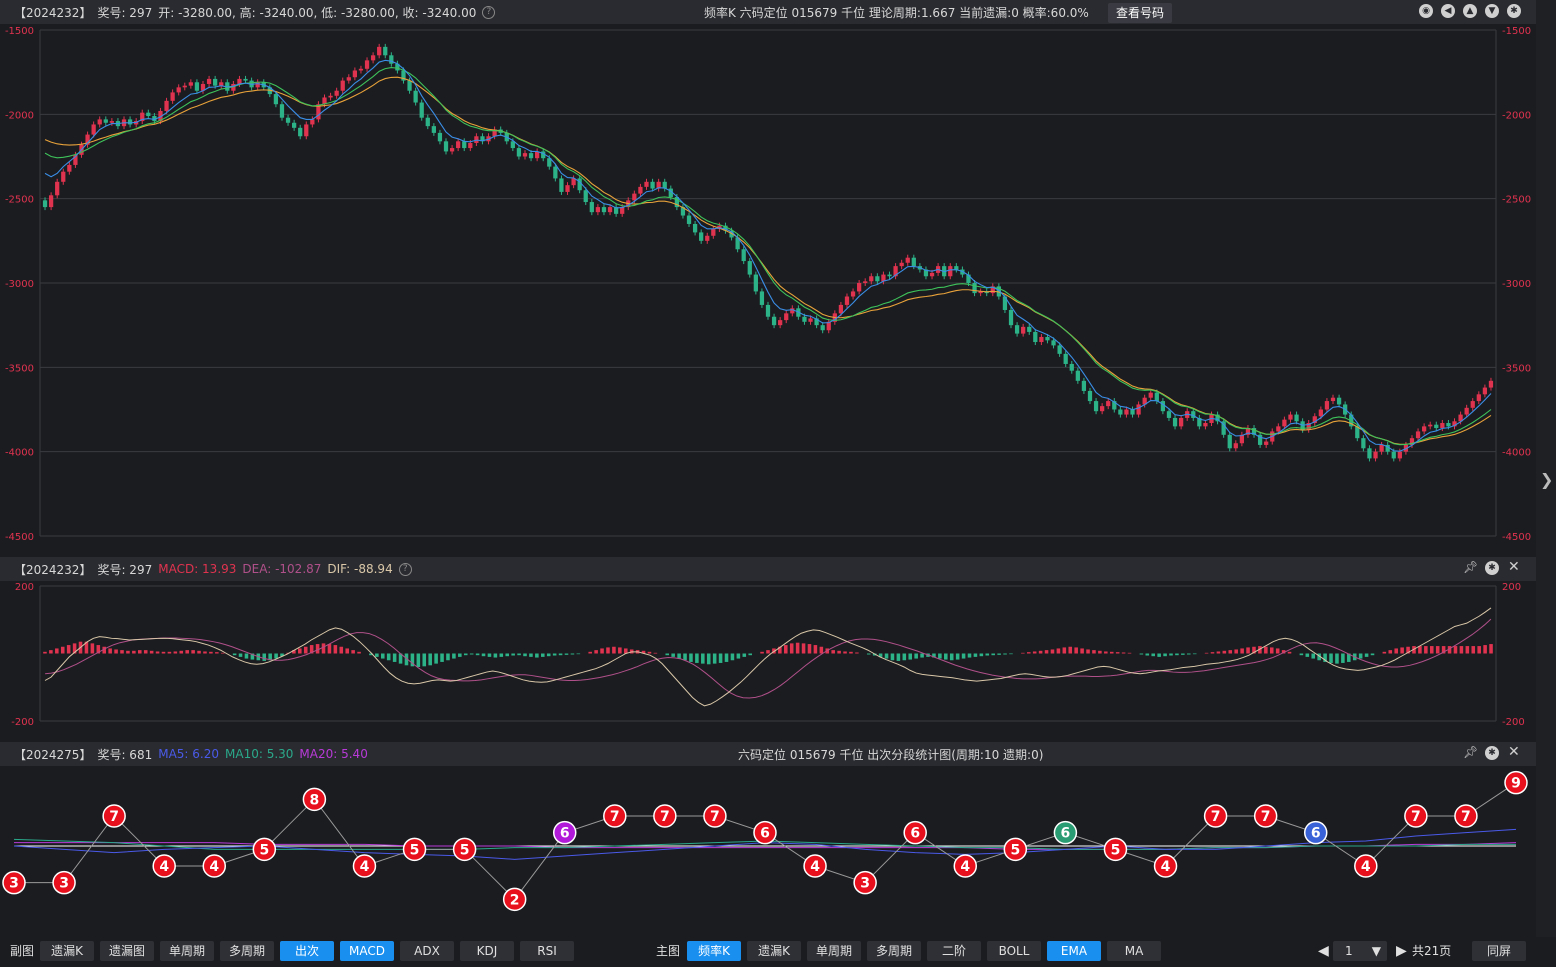  I want to click on y-tick-label-left: -4000, so click(19, 453).